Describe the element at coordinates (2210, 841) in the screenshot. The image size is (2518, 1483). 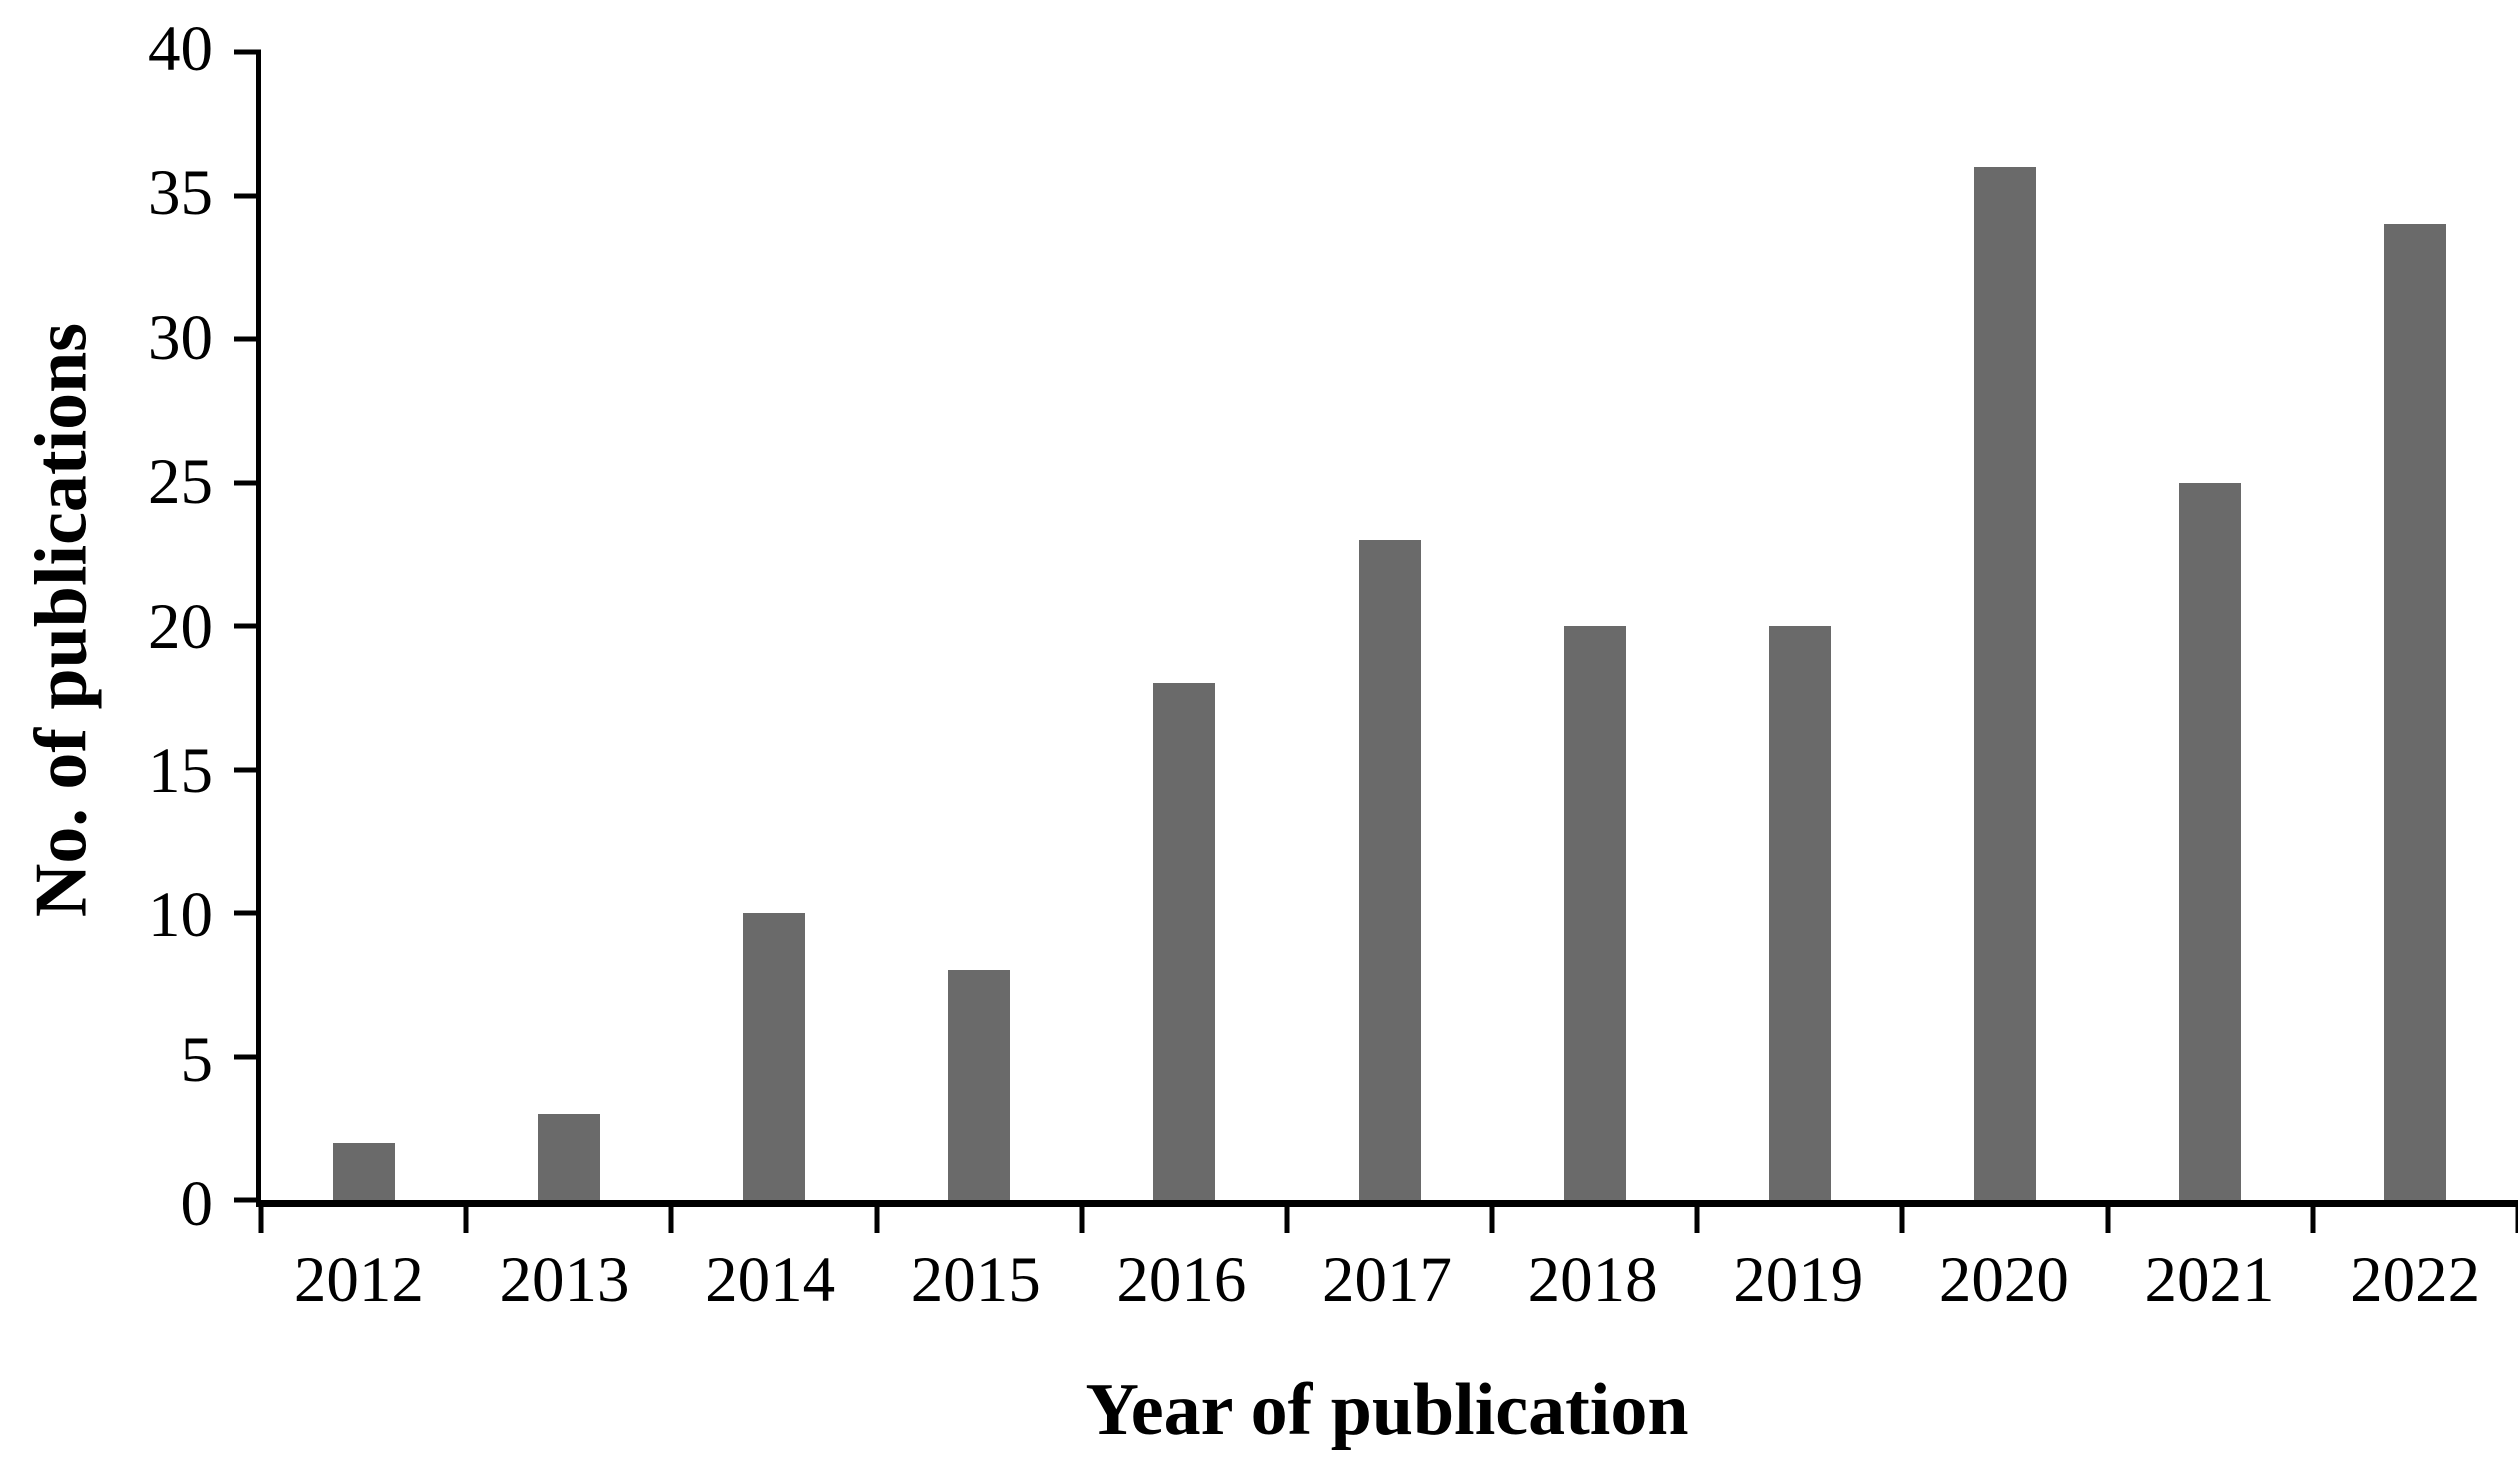
I see `bar-2021` at that location.